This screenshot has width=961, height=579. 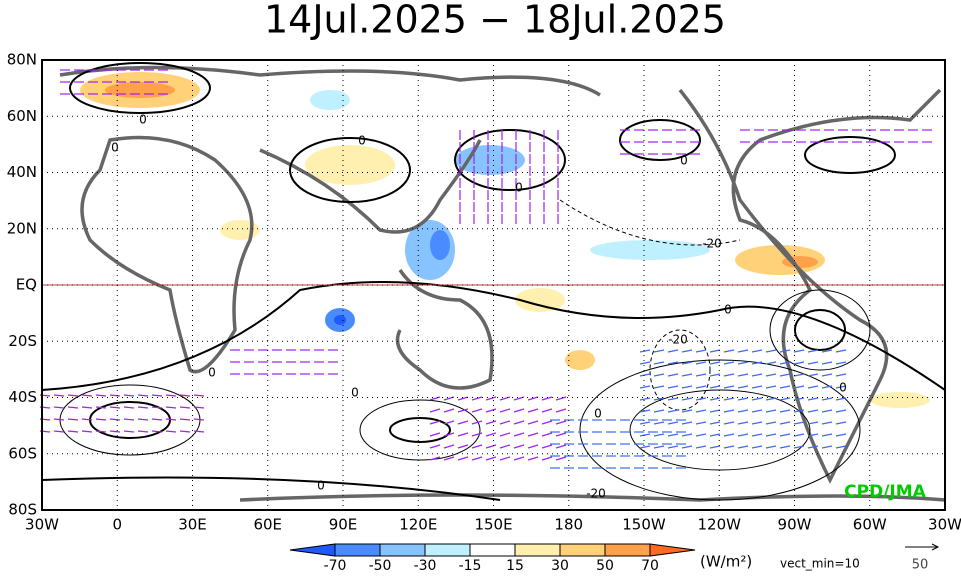 What do you see at coordinates (425, 566) in the screenshot?
I see `colorbar-tick-label: -30` at bounding box center [425, 566].